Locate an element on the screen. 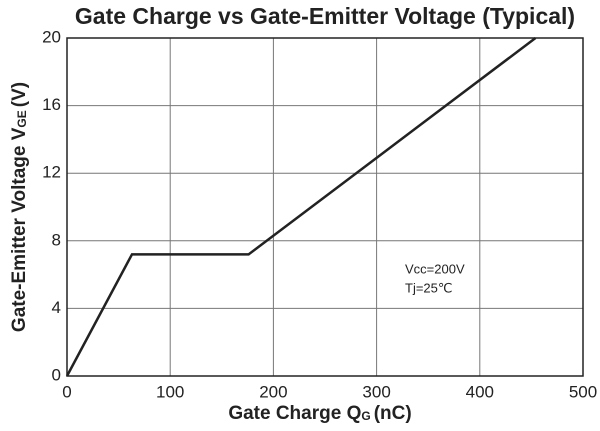 The height and width of the screenshot is (431, 600). y-tick-label: 16 is located at coordinates (51, 104).